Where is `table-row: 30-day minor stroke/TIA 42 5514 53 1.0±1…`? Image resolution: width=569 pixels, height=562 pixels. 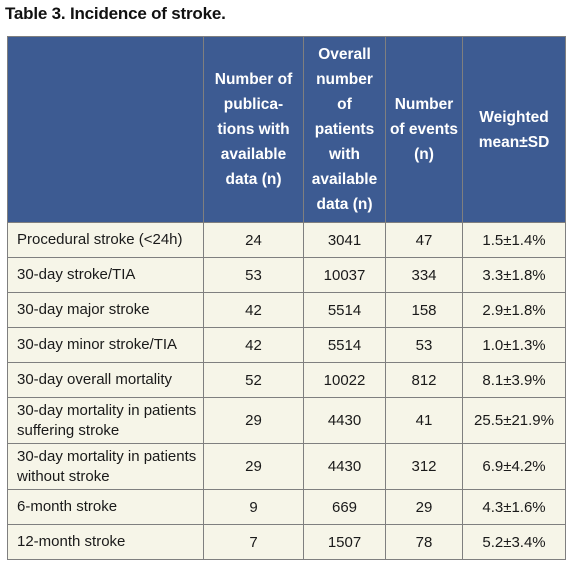
table-row: 30-day minor stroke/TIA 42 5514 53 1.0±1… is located at coordinates (286, 345).